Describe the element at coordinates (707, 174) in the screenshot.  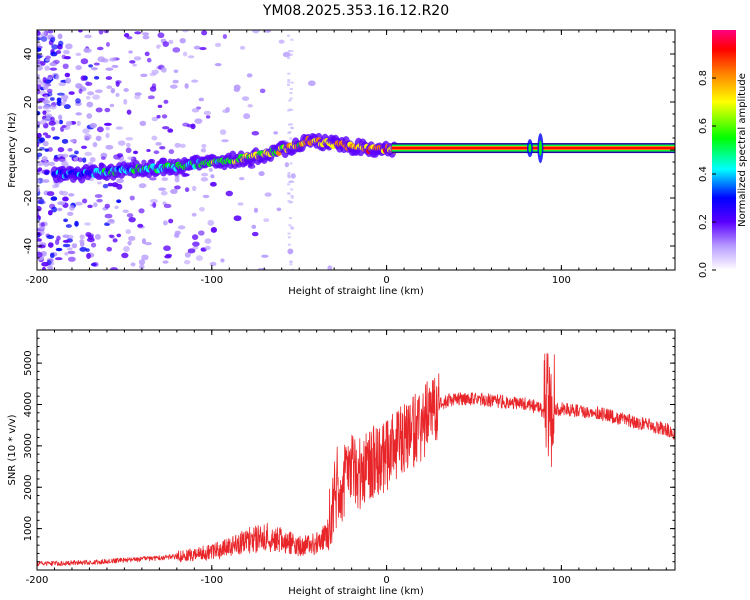
I see `colorbar-ticks: 0.0 0.2 0.4 0.6 0.8` at that location.